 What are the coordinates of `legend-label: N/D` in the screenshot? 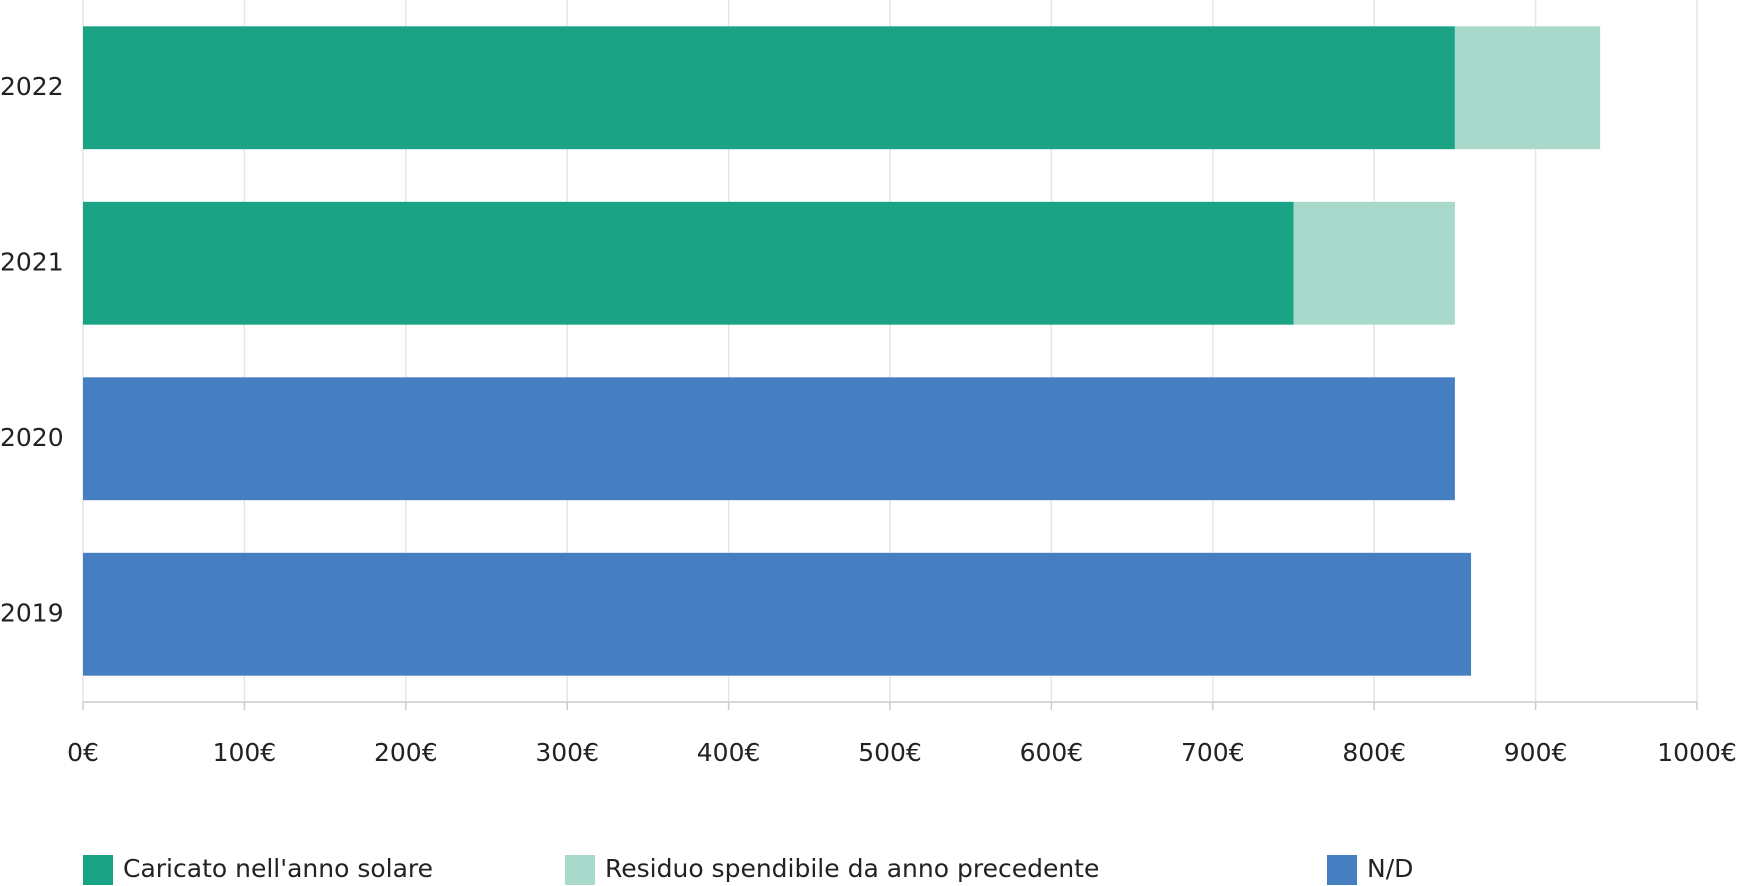 It's located at (1390, 868).